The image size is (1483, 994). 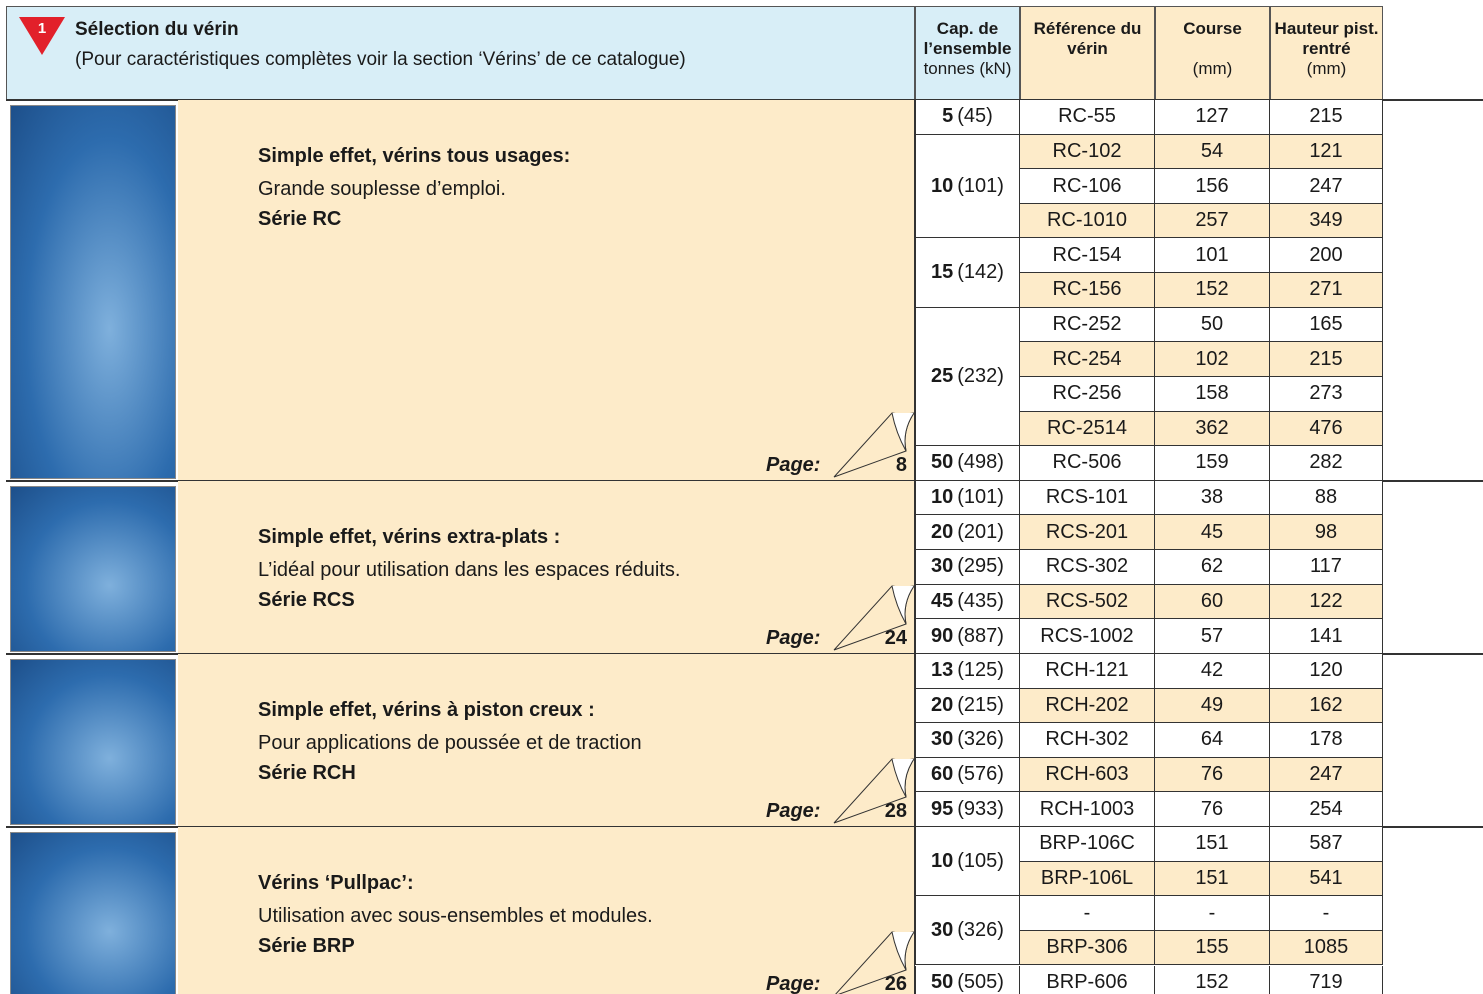 I want to click on table-cell: 117, so click(x=1326, y=567).